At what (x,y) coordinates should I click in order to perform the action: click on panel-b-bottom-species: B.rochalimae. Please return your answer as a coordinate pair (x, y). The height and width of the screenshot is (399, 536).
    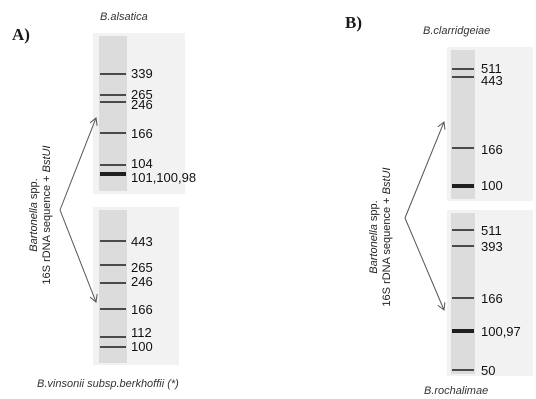
    Looking at the image, I should click on (456, 391).